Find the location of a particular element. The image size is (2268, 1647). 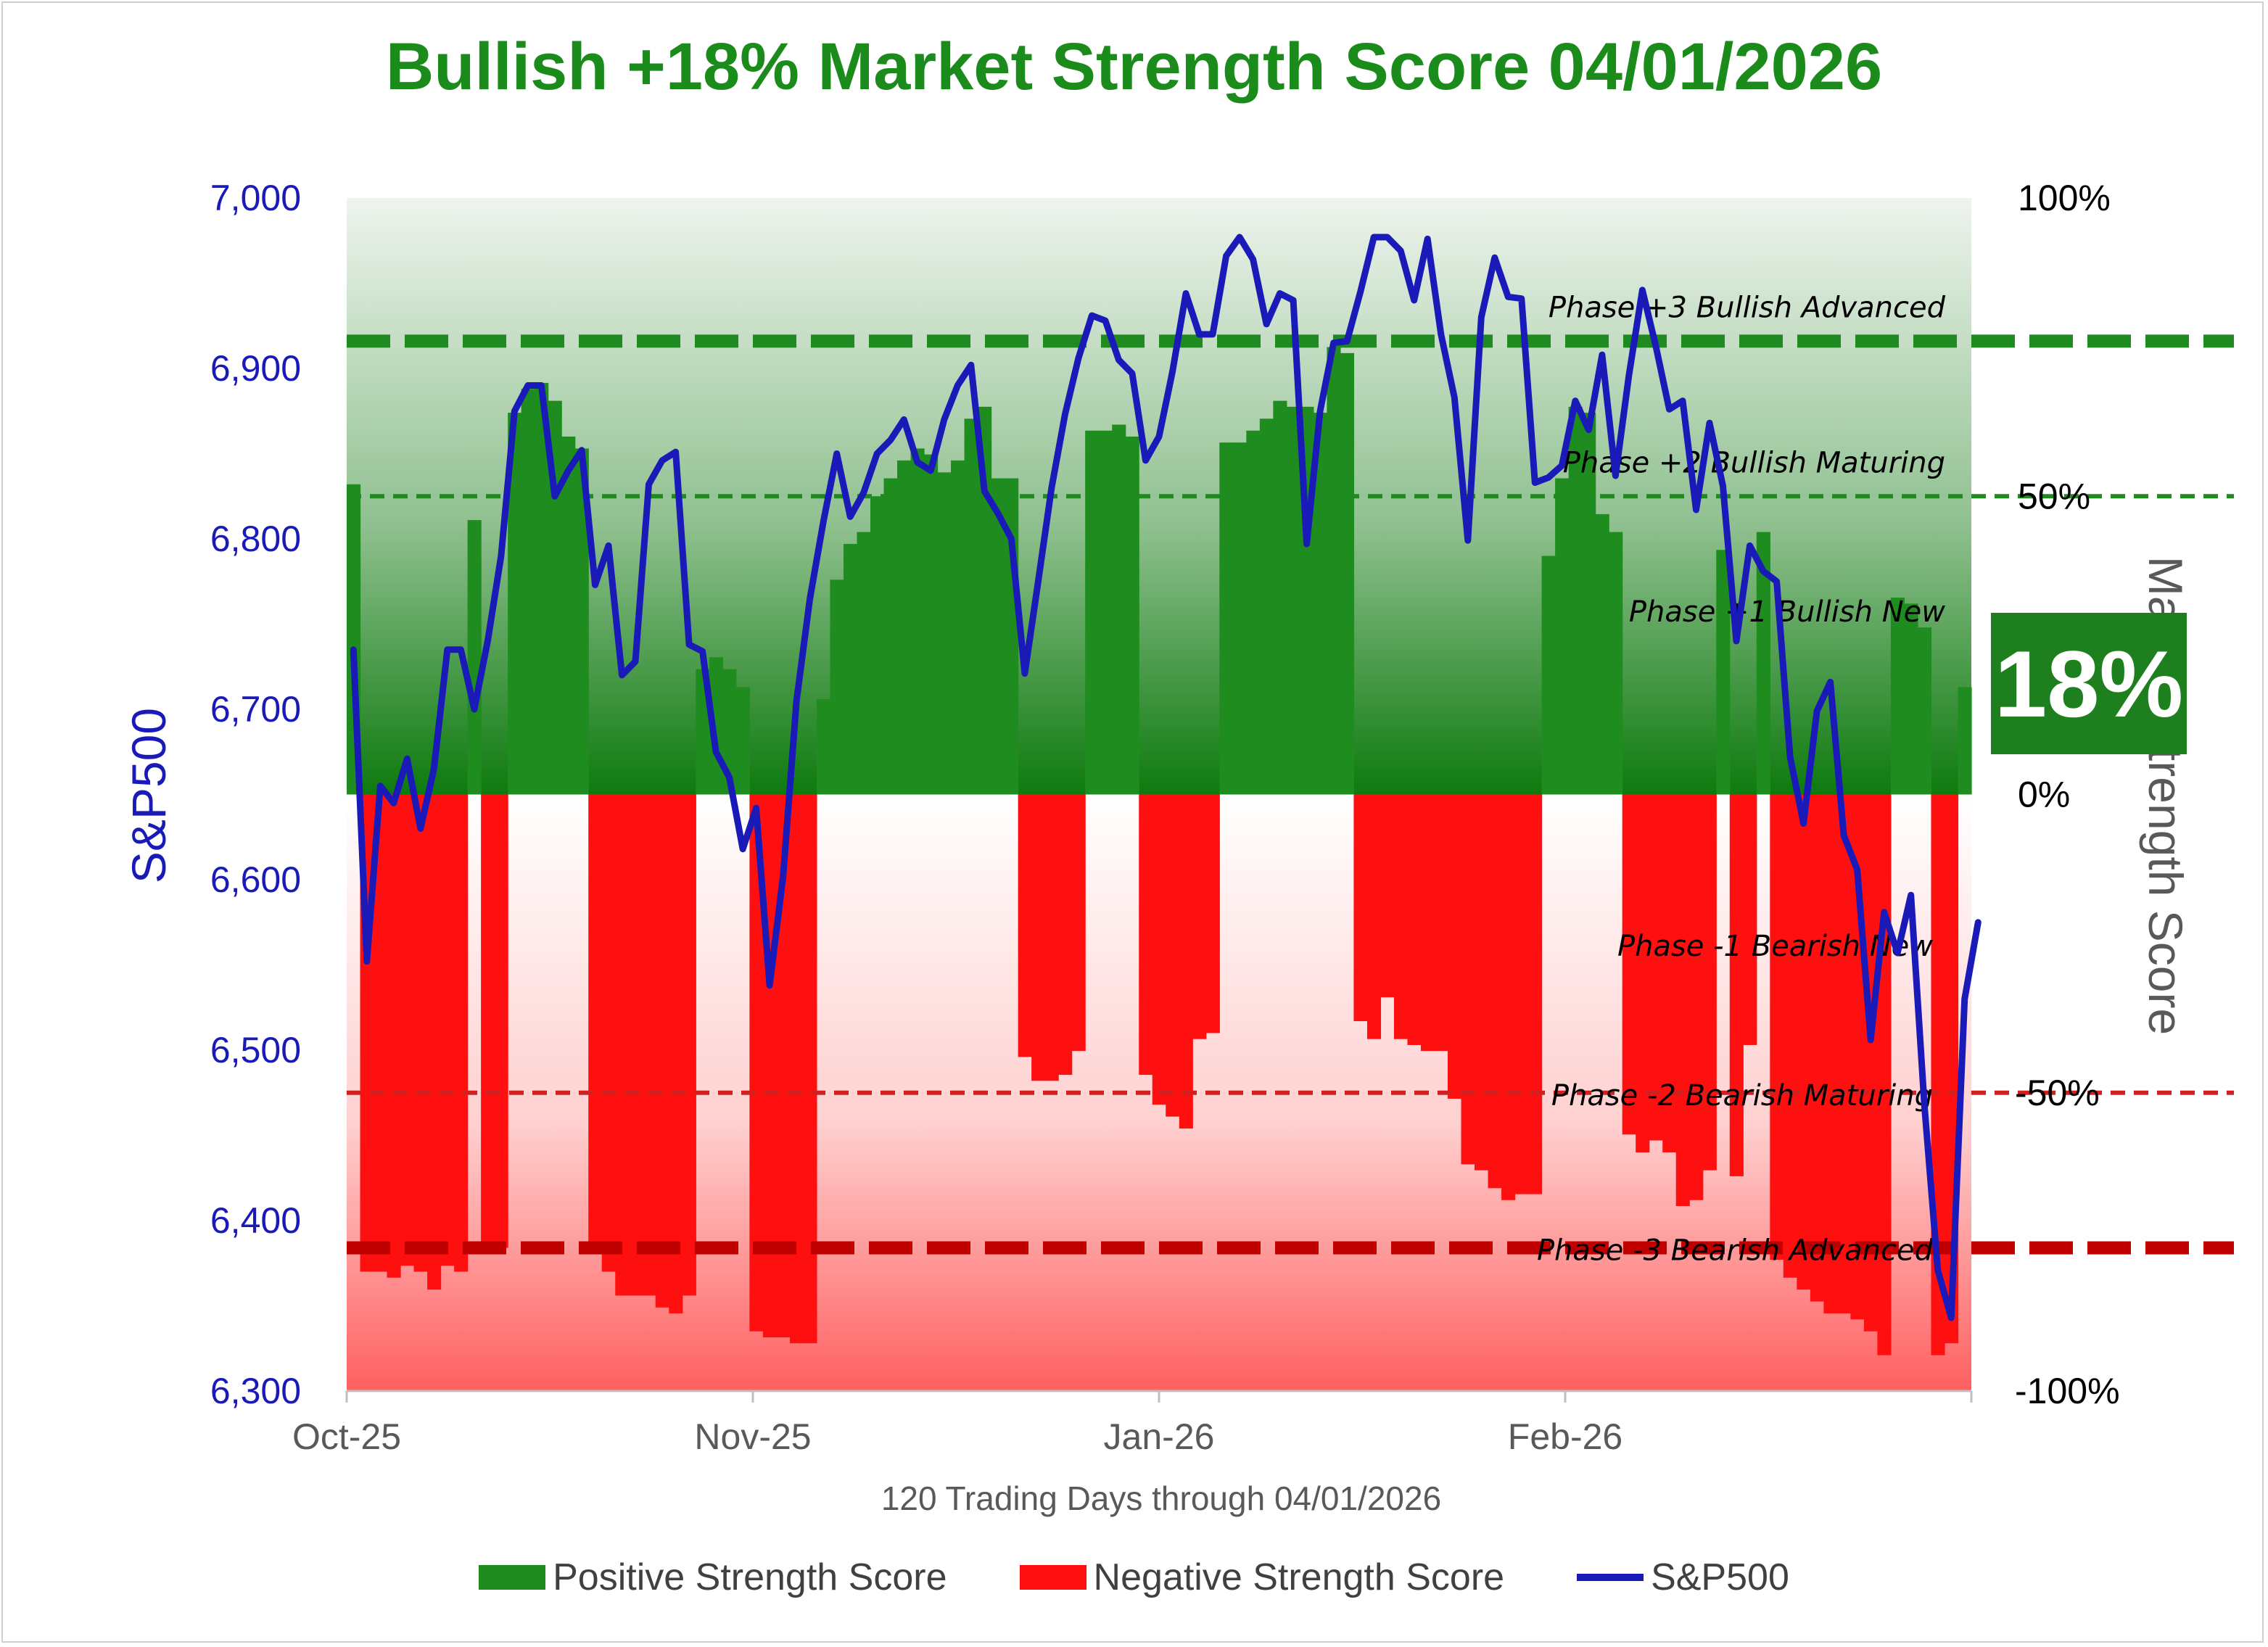

phase-label: Phase -3 Bearish Advanced is located at coordinates (1735, 1251).